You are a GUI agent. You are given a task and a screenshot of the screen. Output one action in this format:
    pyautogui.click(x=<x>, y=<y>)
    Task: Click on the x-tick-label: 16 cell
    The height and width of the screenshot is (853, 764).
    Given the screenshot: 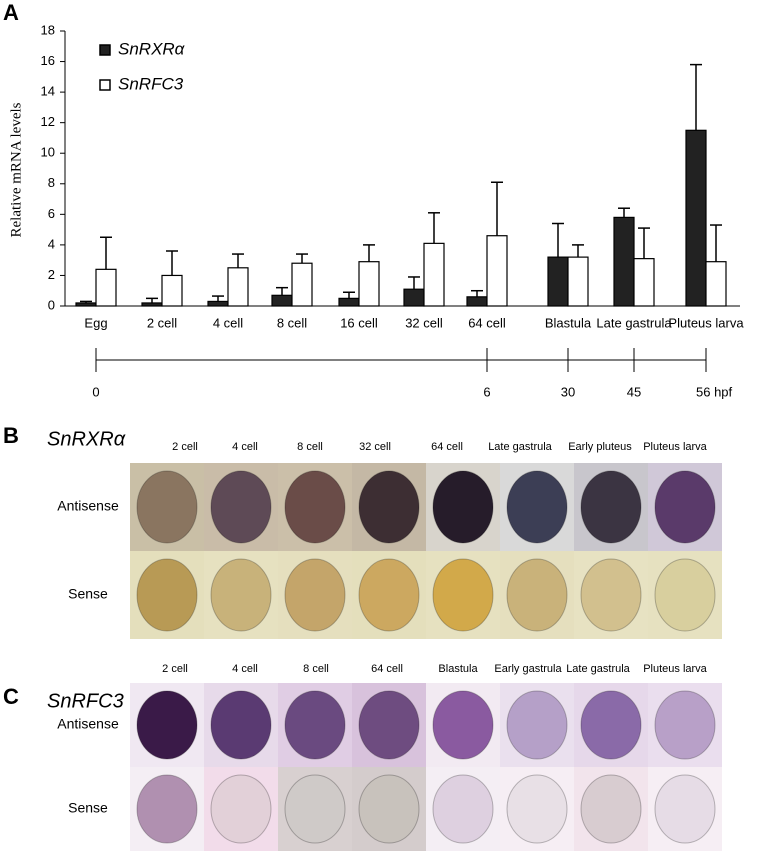 What is the action you would take?
    pyautogui.click(x=359, y=322)
    